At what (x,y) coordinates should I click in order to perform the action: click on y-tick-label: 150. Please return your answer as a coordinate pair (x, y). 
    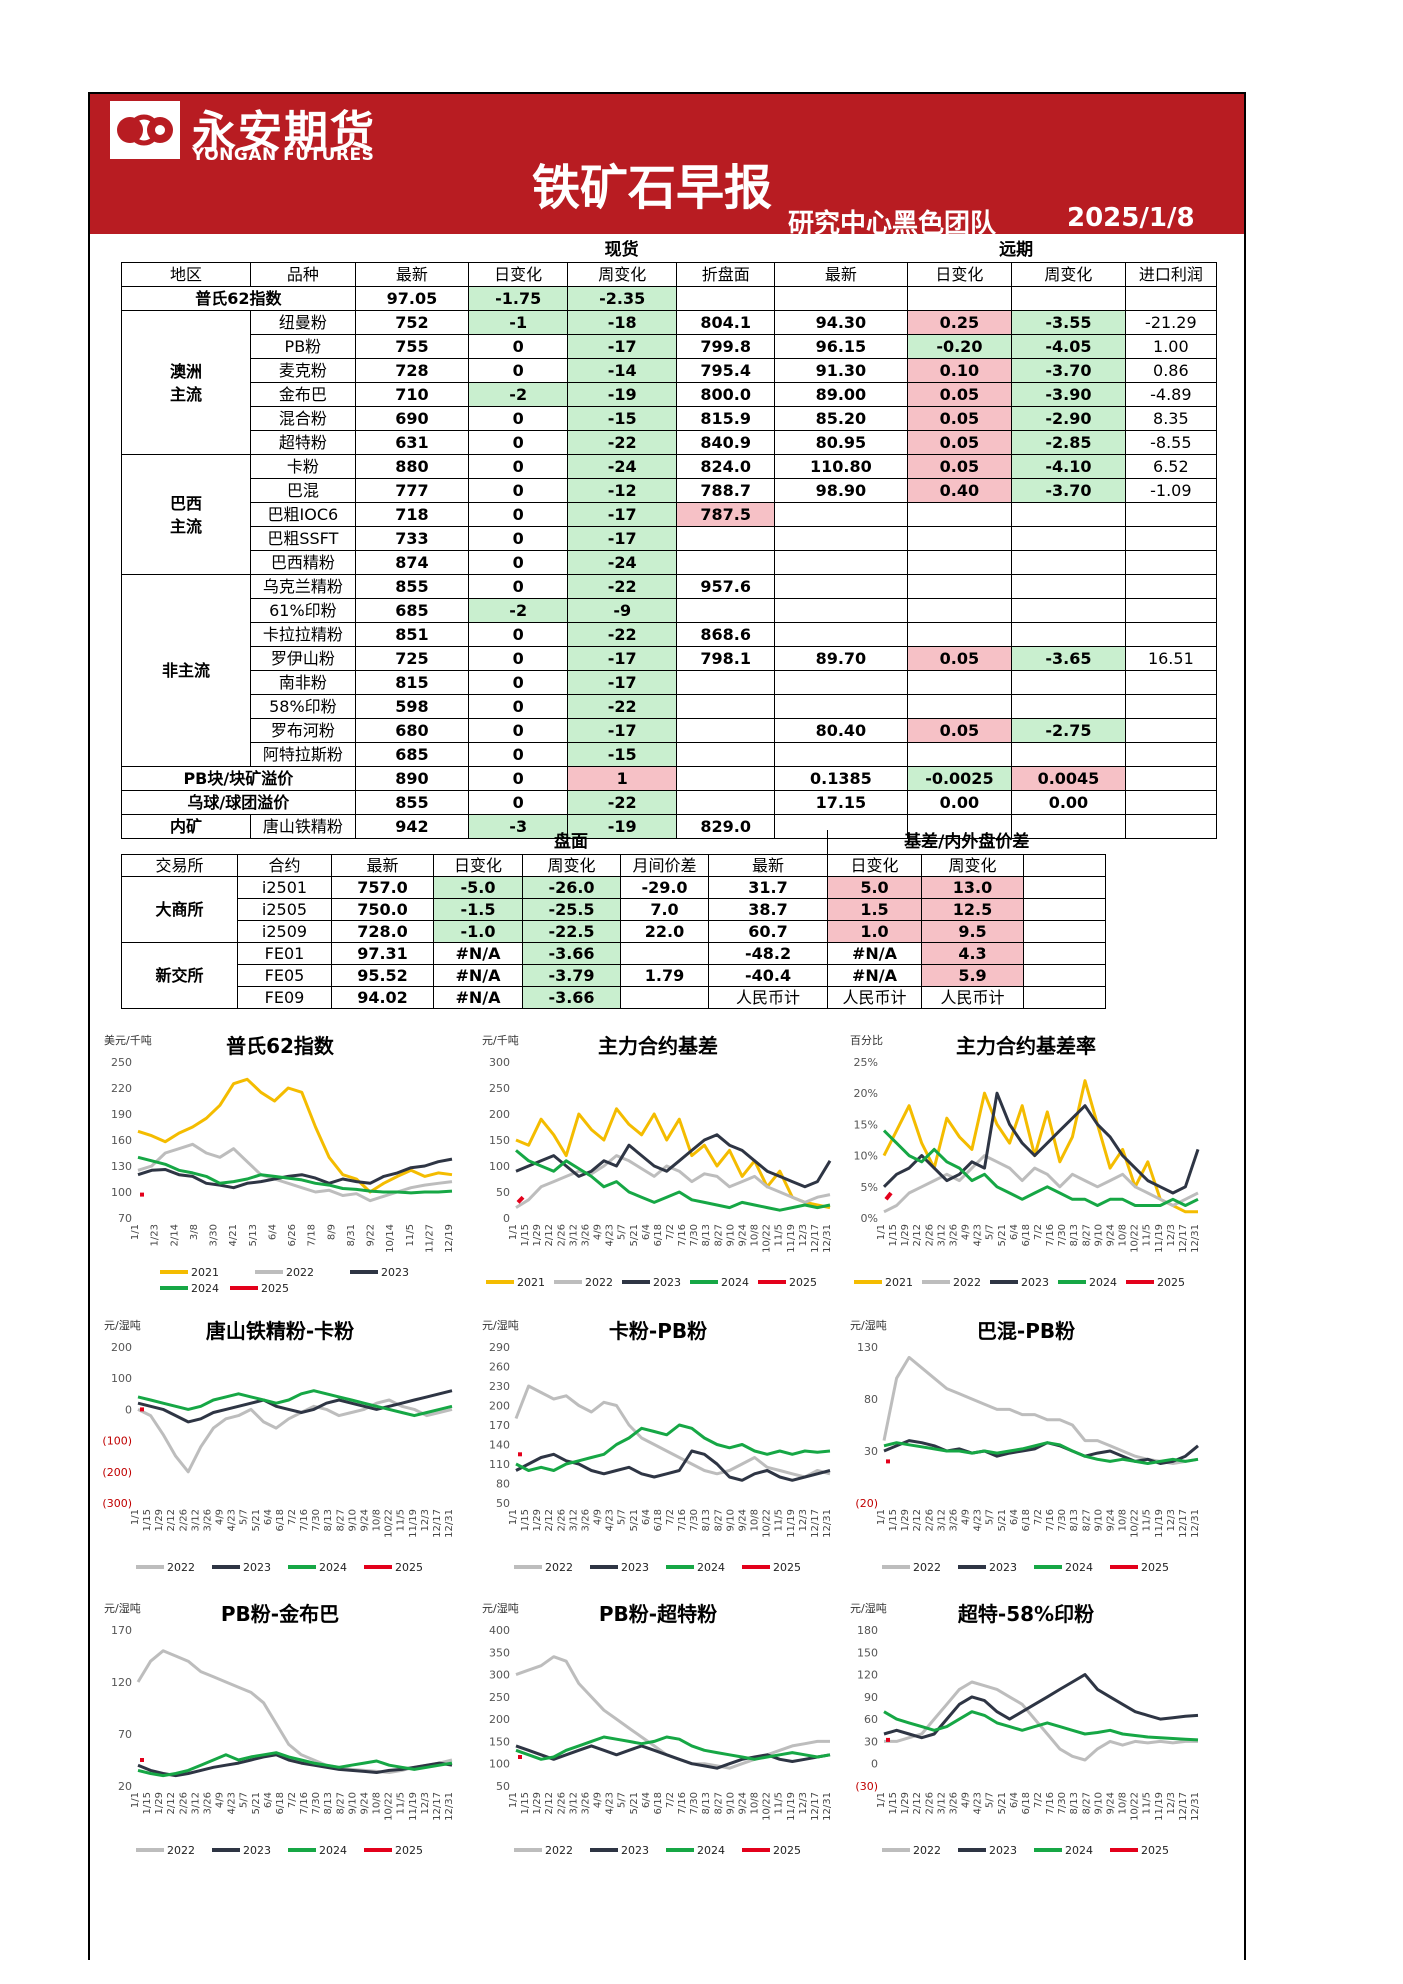
    Looking at the image, I should click on (499, 1741).